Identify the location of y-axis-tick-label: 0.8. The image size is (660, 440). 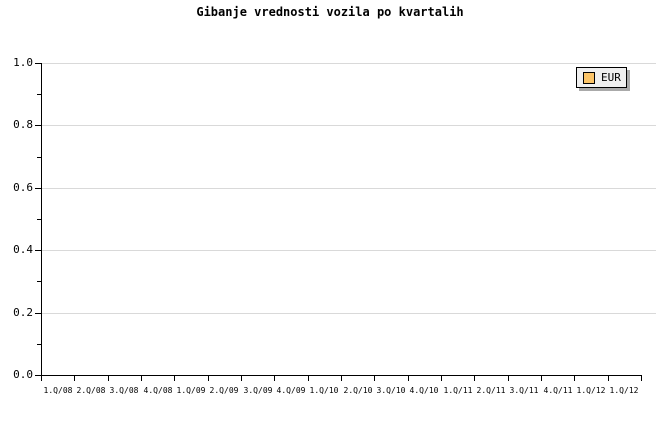
(23, 125).